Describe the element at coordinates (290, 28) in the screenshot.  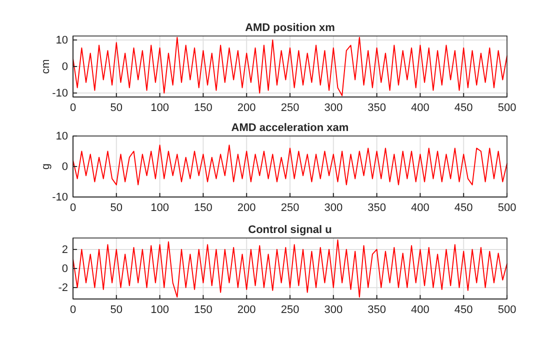
I see `chart-title: AMD position xm` at that location.